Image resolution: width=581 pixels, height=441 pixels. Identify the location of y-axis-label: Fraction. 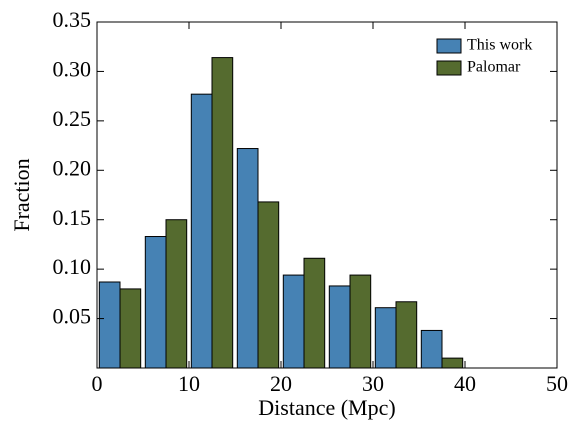
(21, 194).